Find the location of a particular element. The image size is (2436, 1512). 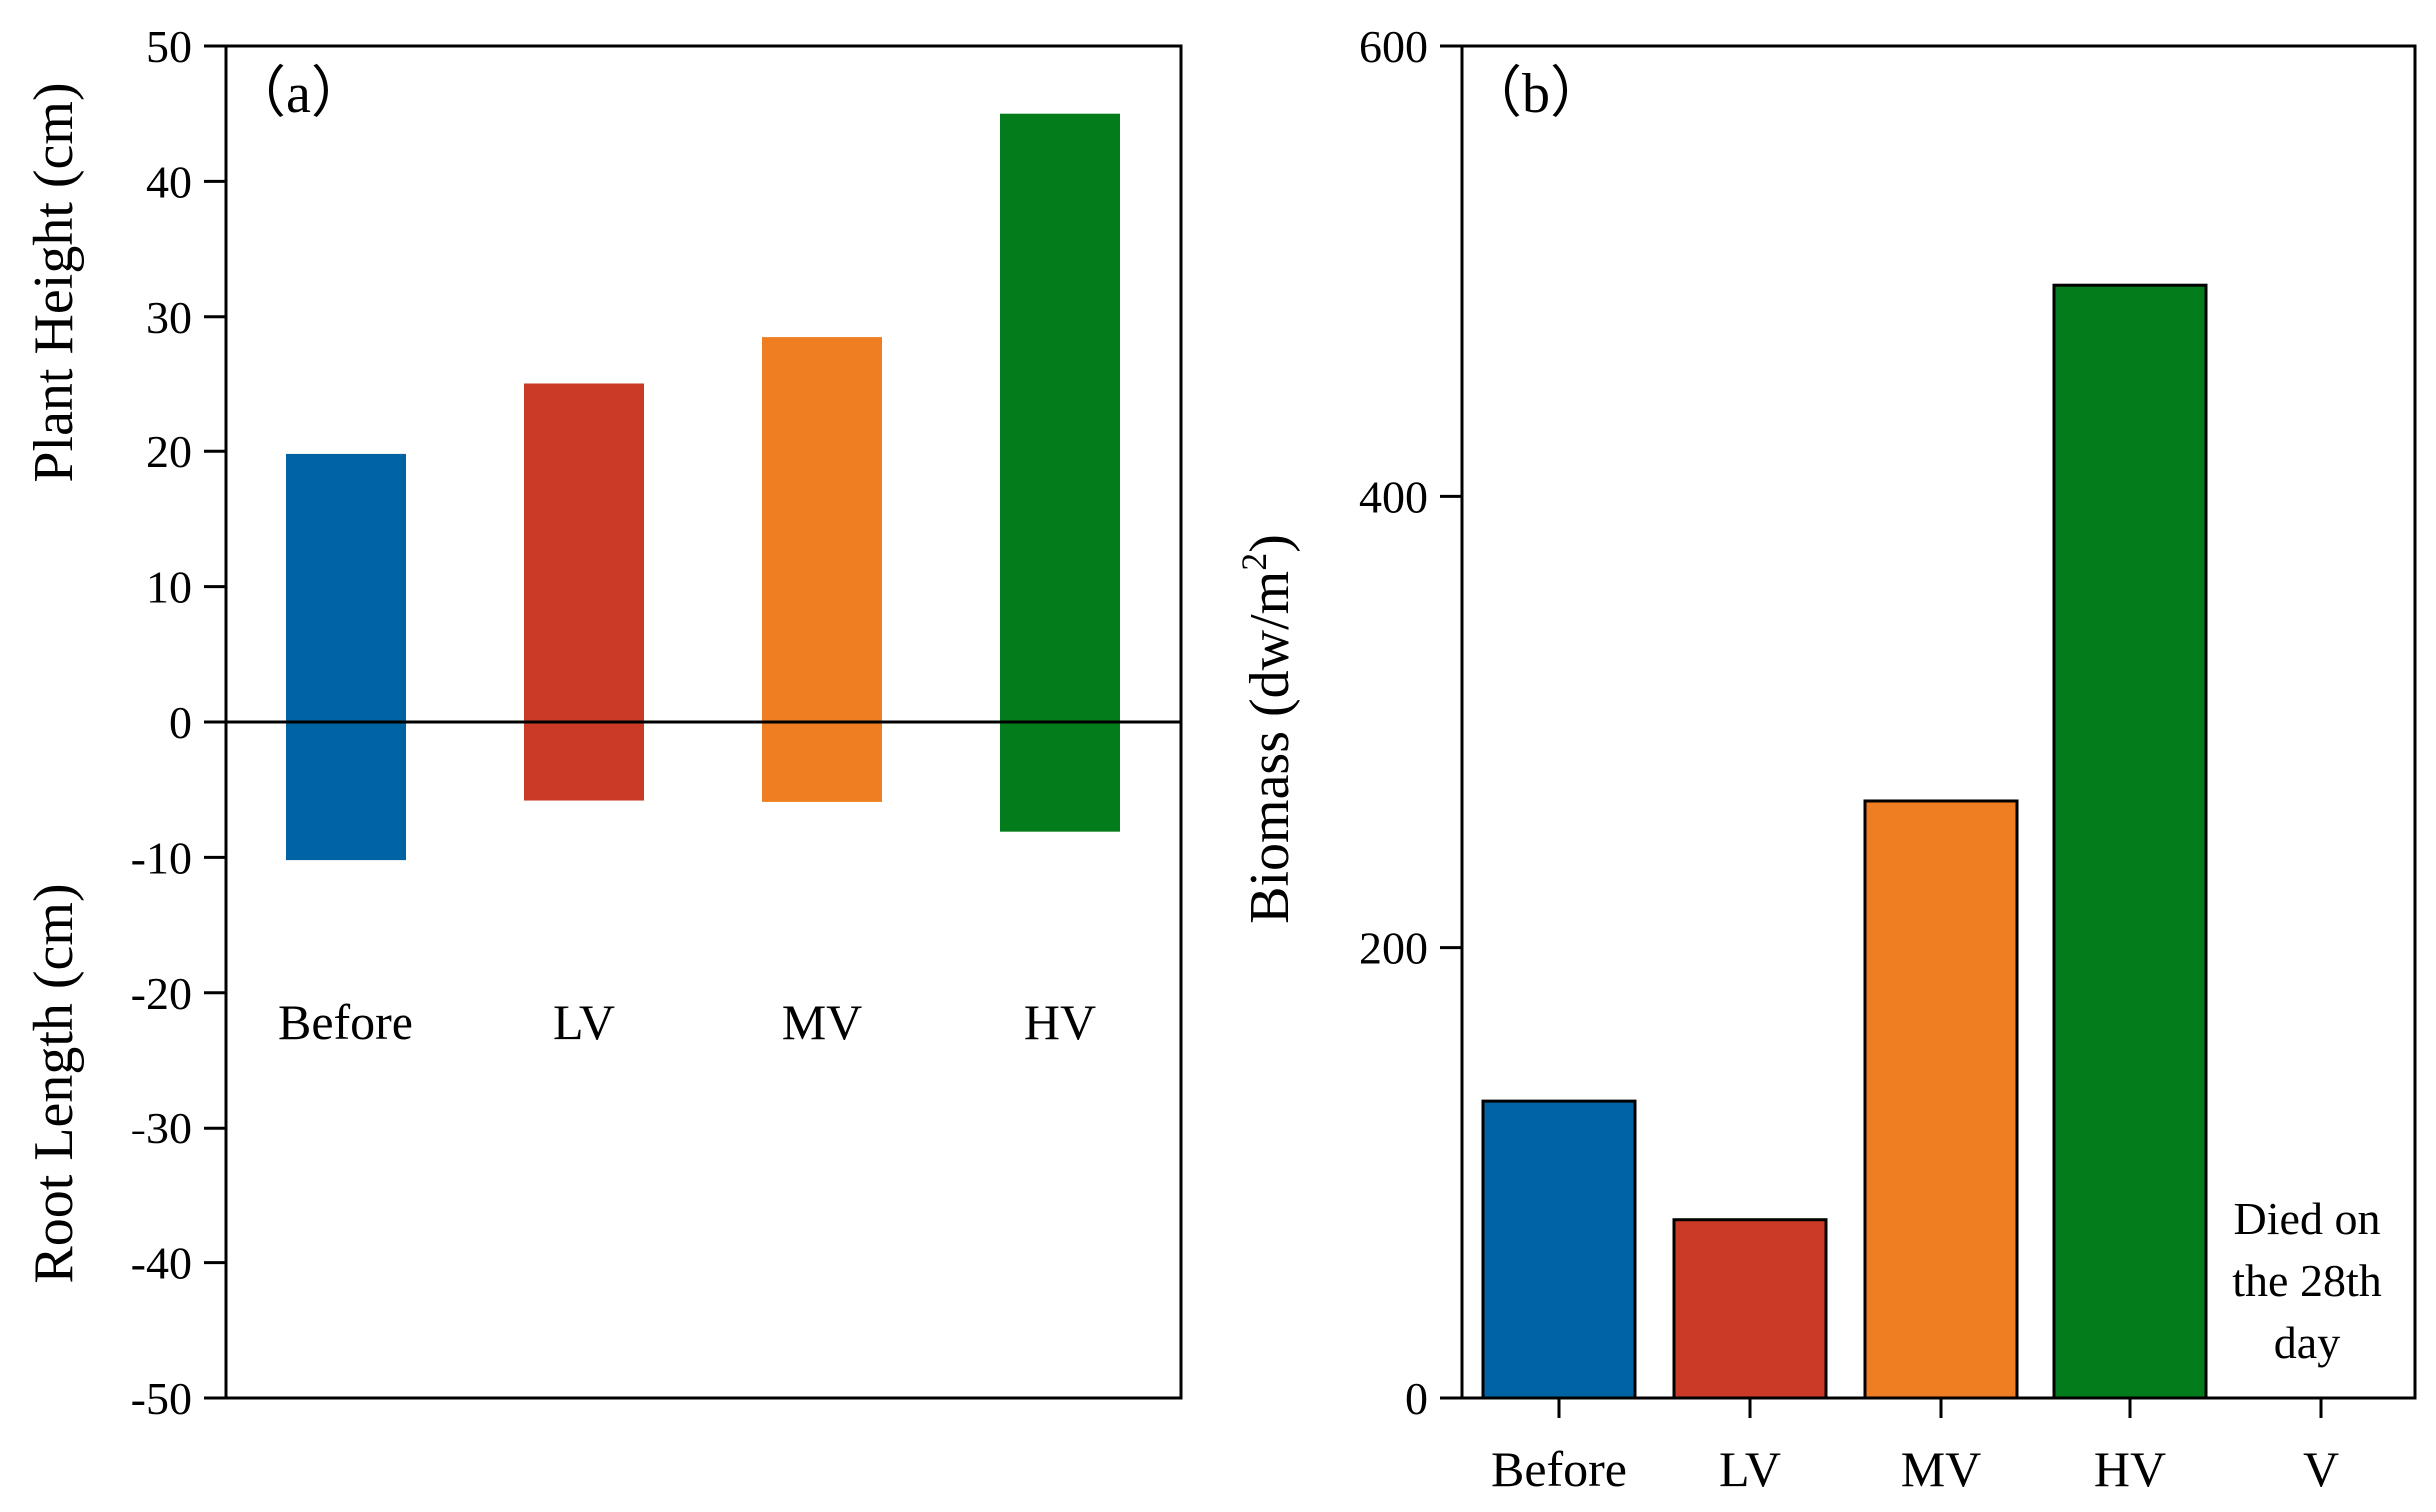

panel-a-tick-label: -10 is located at coordinates (161, 857).